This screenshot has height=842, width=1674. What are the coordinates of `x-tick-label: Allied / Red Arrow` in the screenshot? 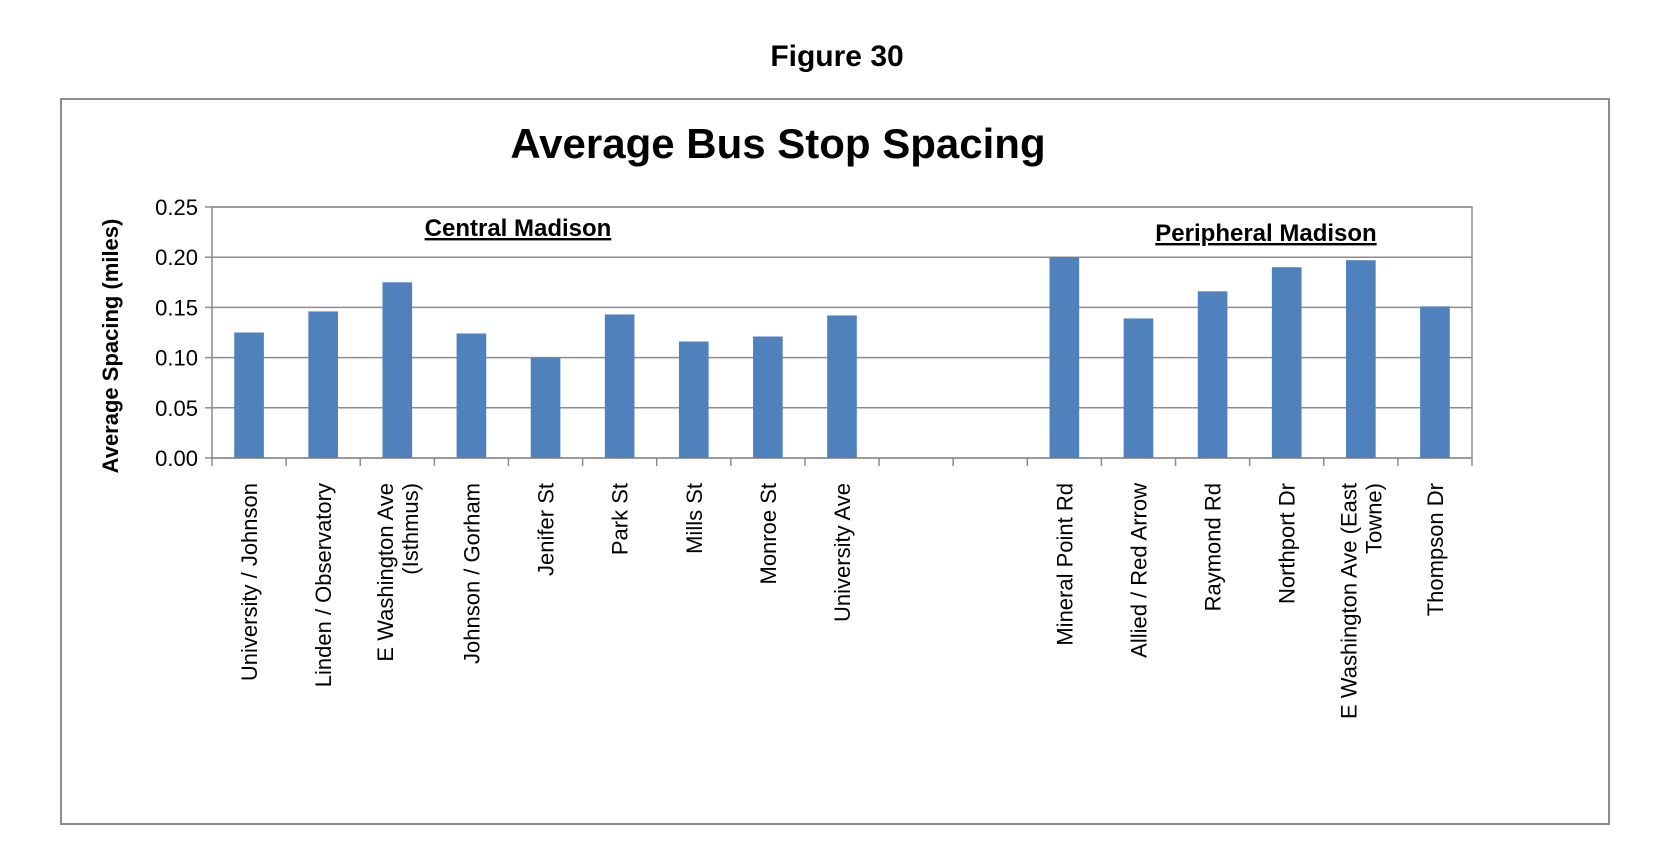 It's located at (1138, 570).